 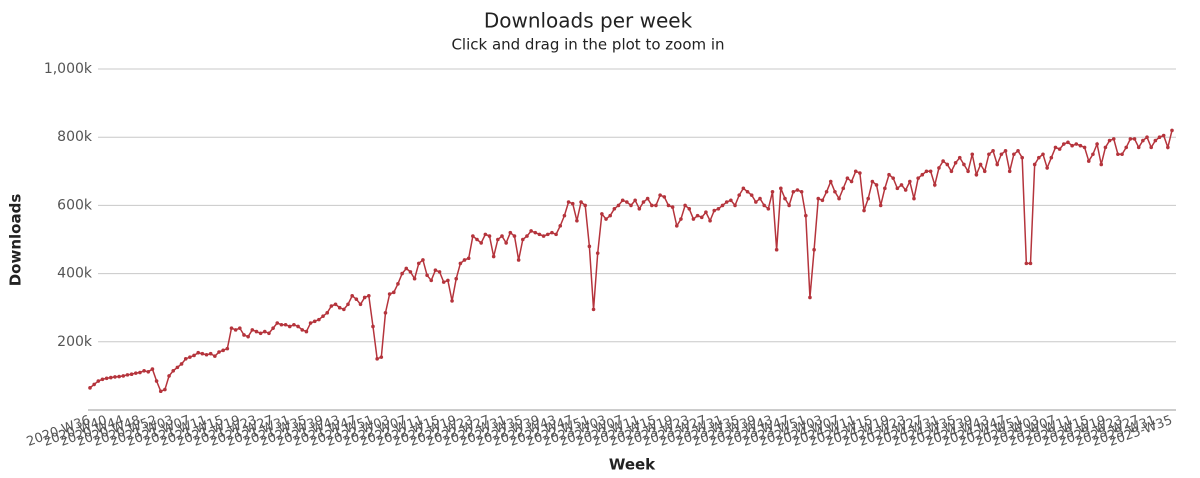 What do you see at coordinates (68, 69) in the screenshot?
I see `y-tick-label: 1,000k` at bounding box center [68, 69].